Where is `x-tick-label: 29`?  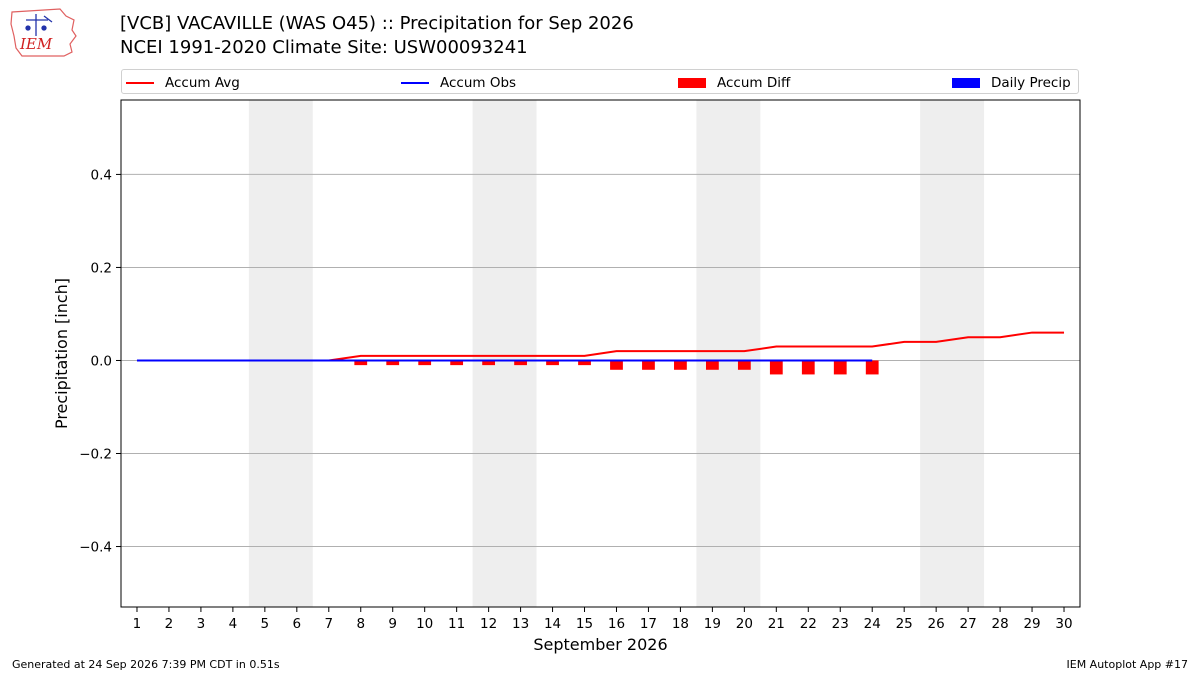 x-tick-label: 29 is located at coordinates (1031, 624).